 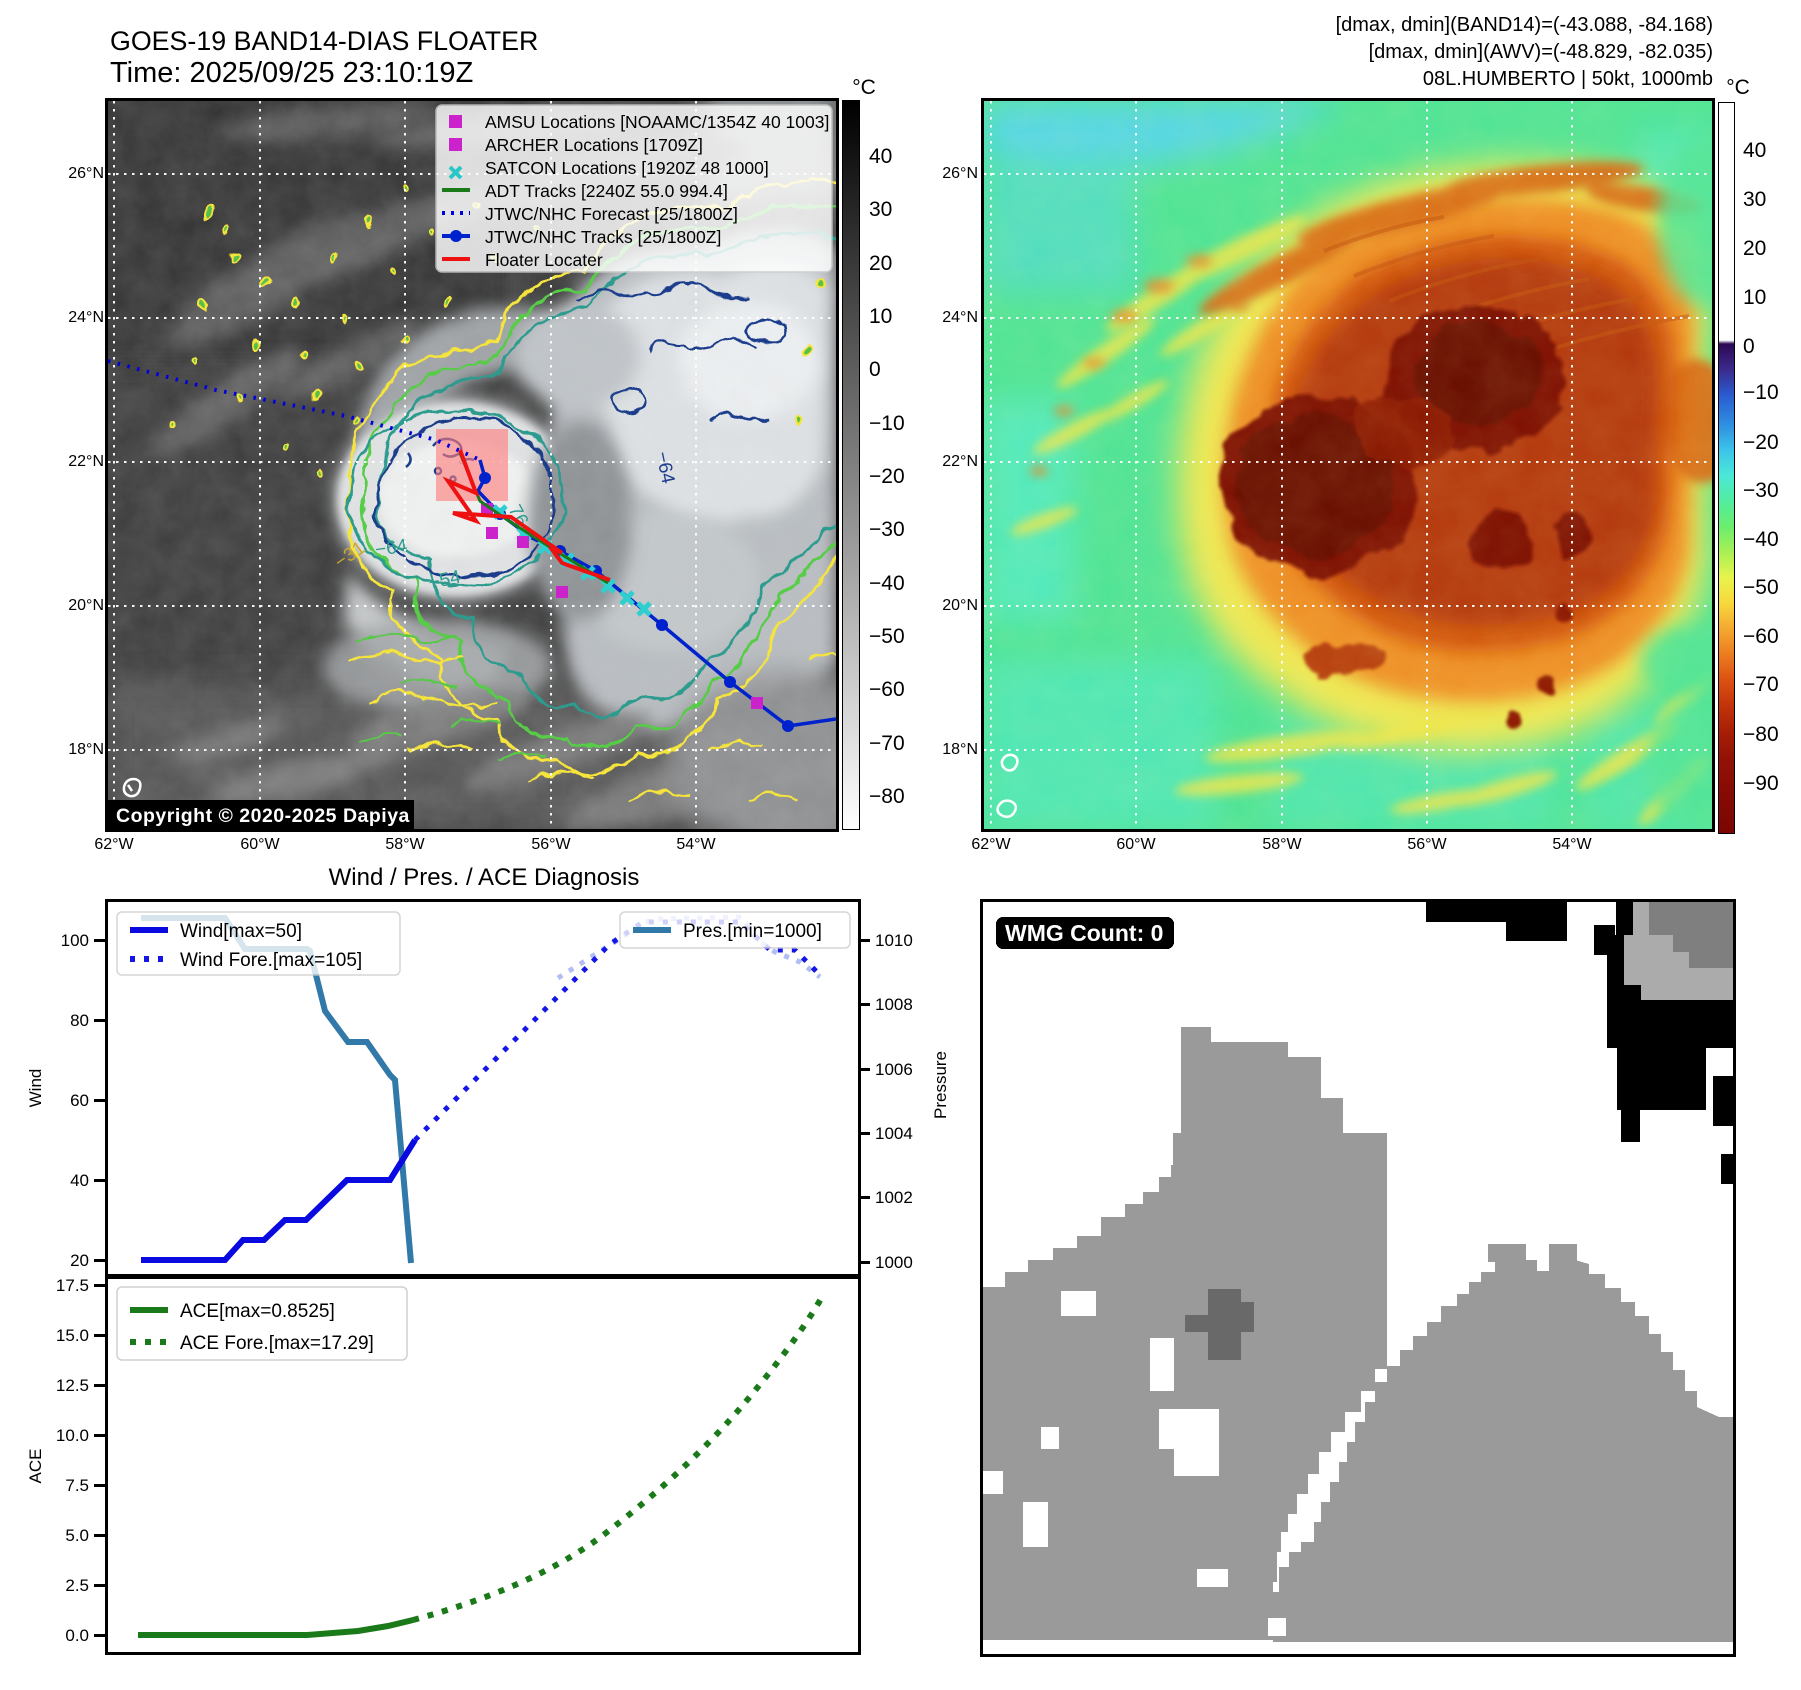 What do you see at coordinates (611, 214) in the screenshot?
I see `svg-text: JTWC/NHC Forecast [25/1800Z]` at bounding box center [611, 214].